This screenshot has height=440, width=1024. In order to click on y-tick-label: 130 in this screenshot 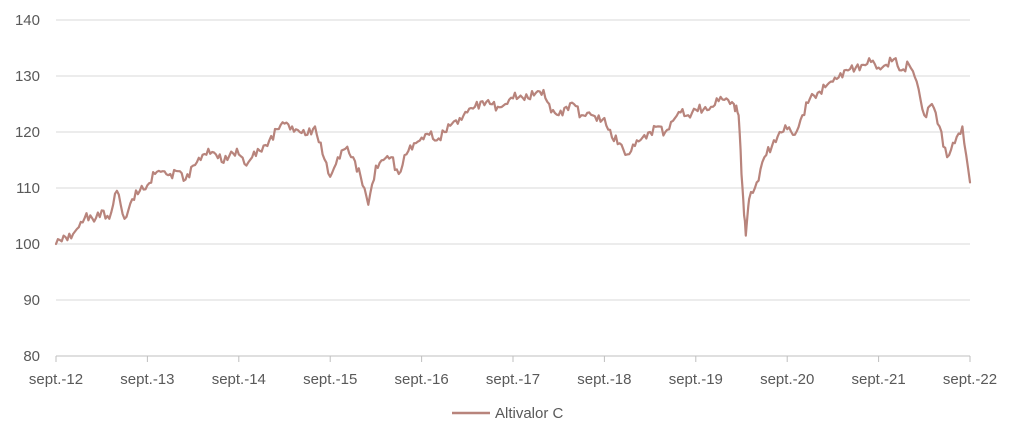, I will do `click(27, 76)`.